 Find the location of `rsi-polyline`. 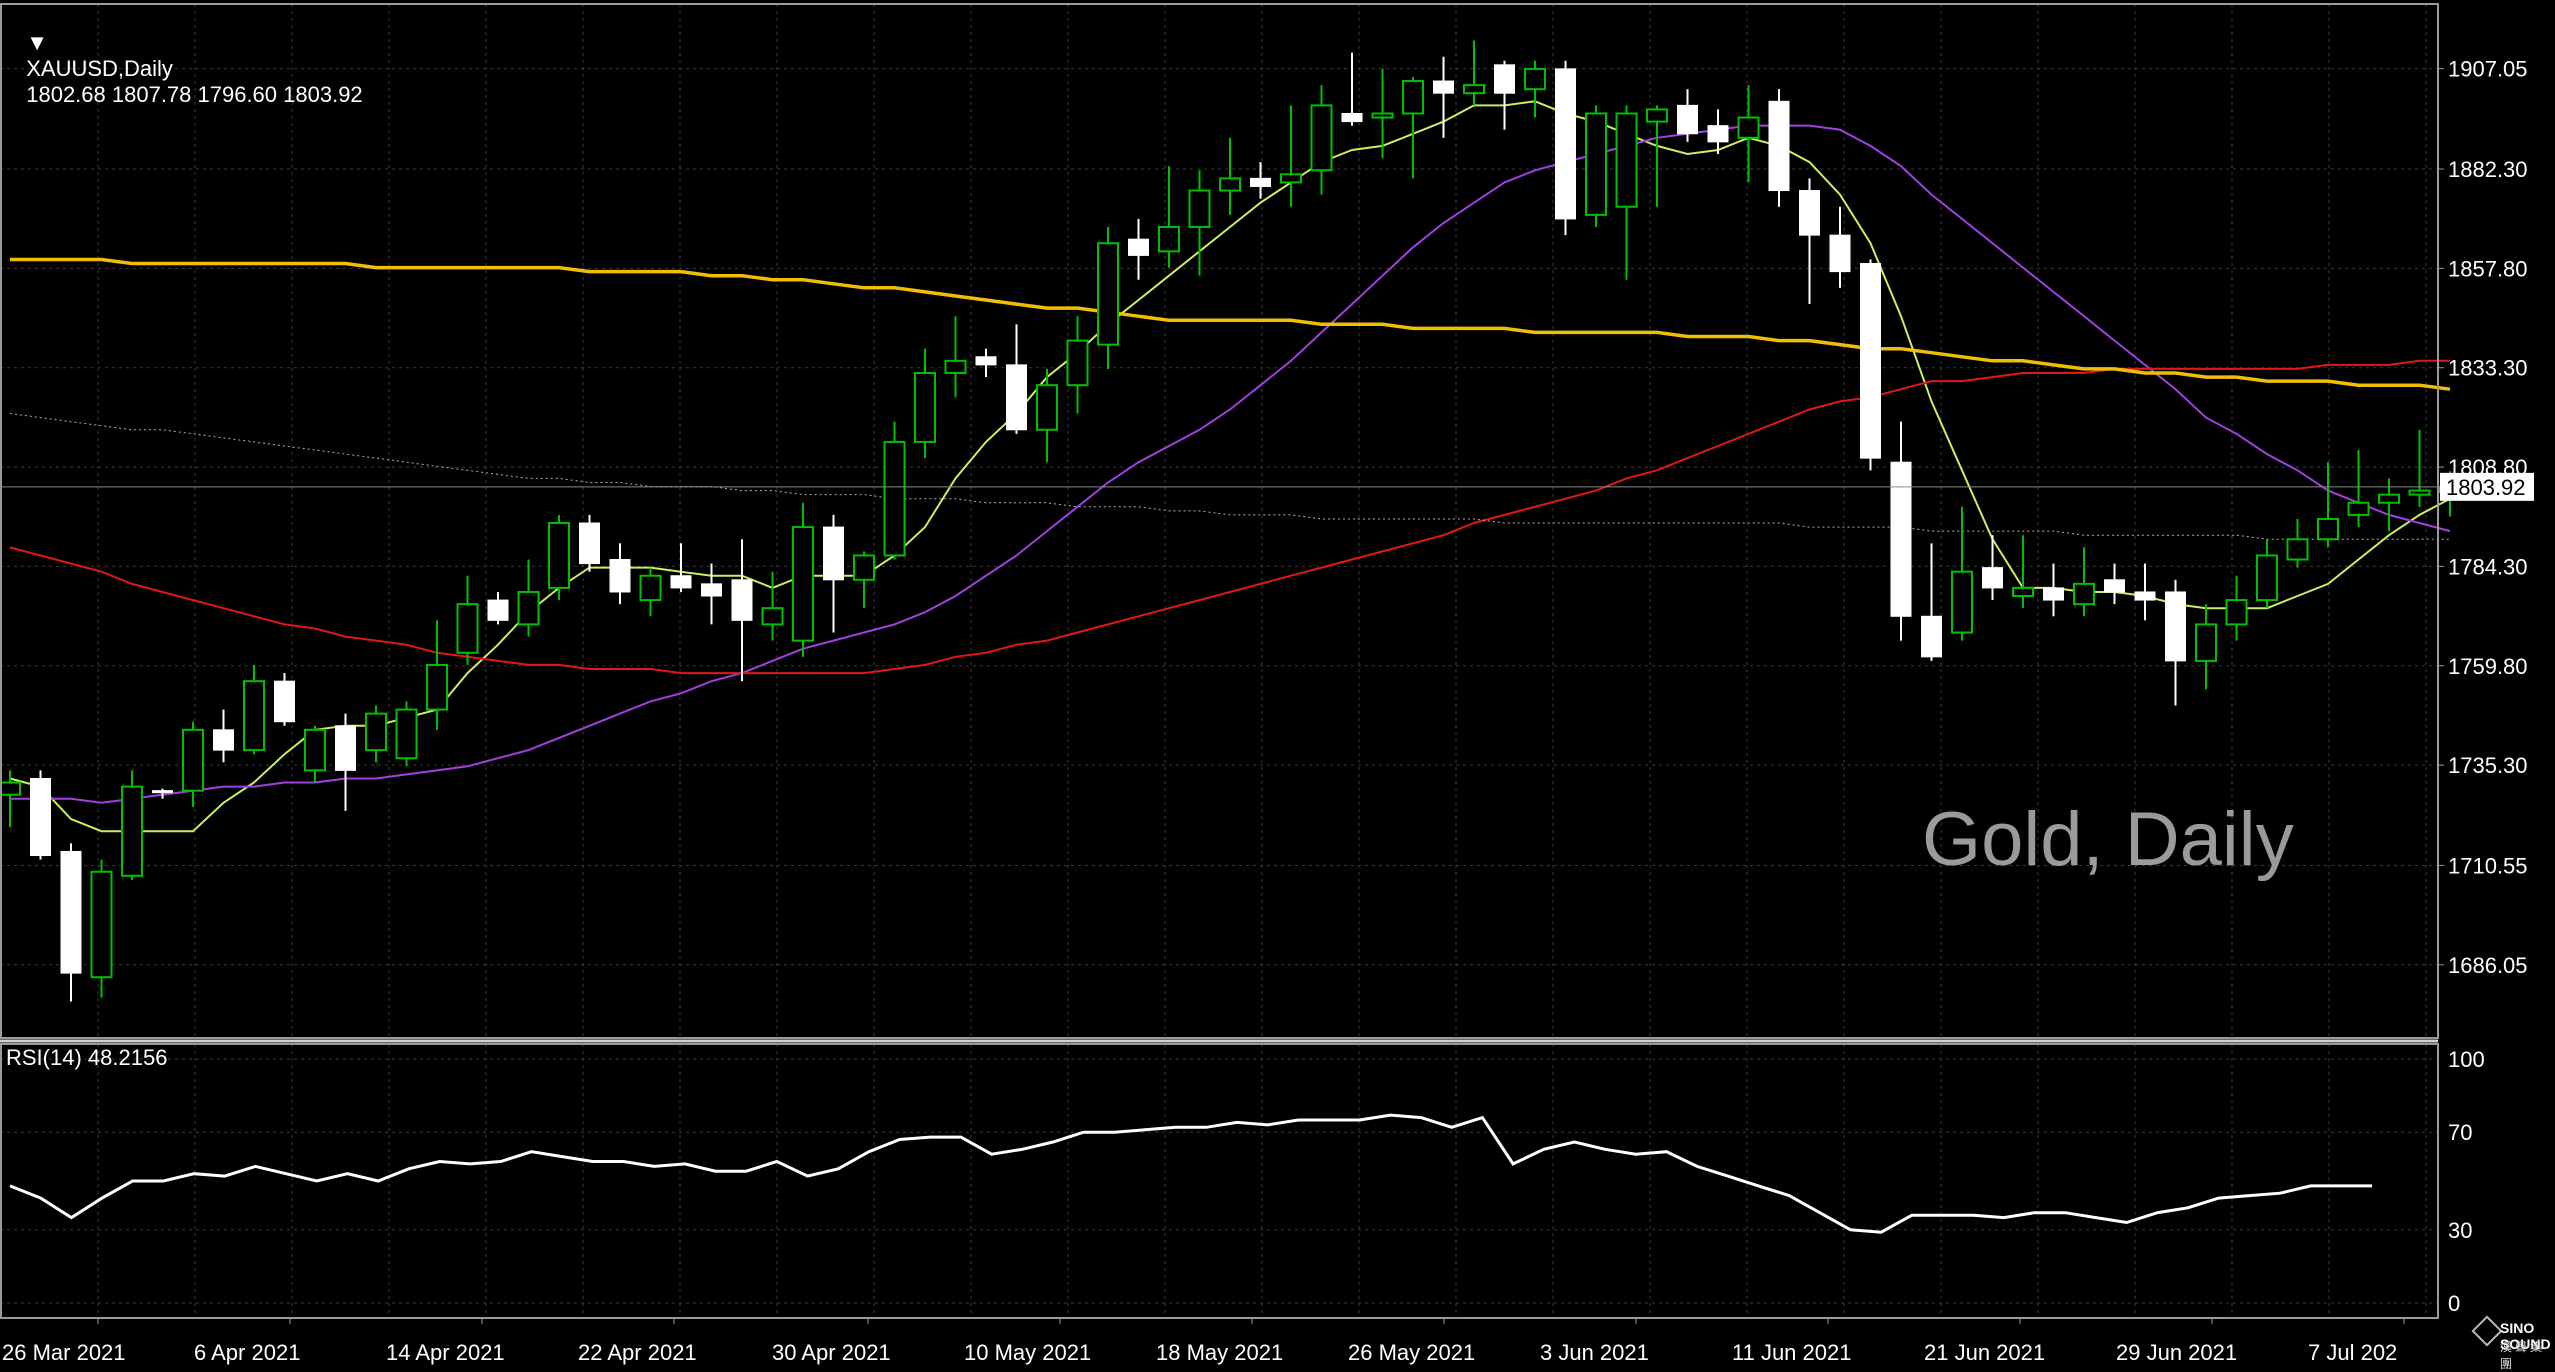

rsi-polyline is located at coordinates (1190, 1173).